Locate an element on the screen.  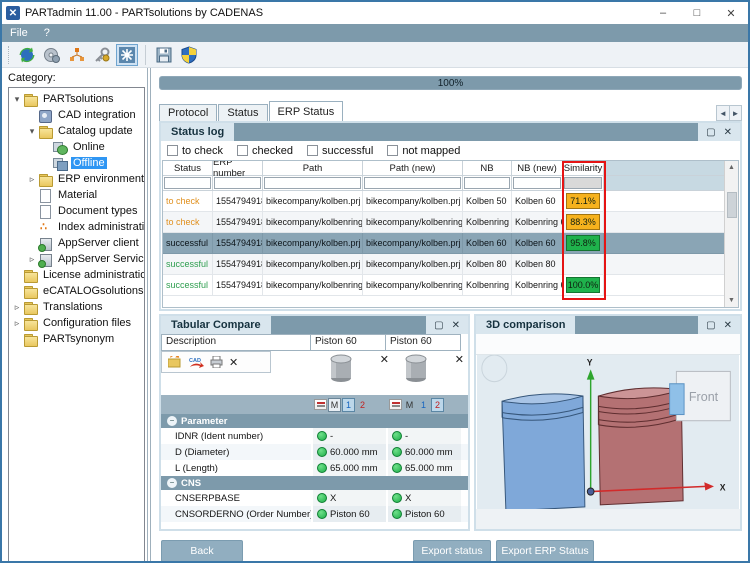
tree-item-material: Material is located at coordinates (76, 195).